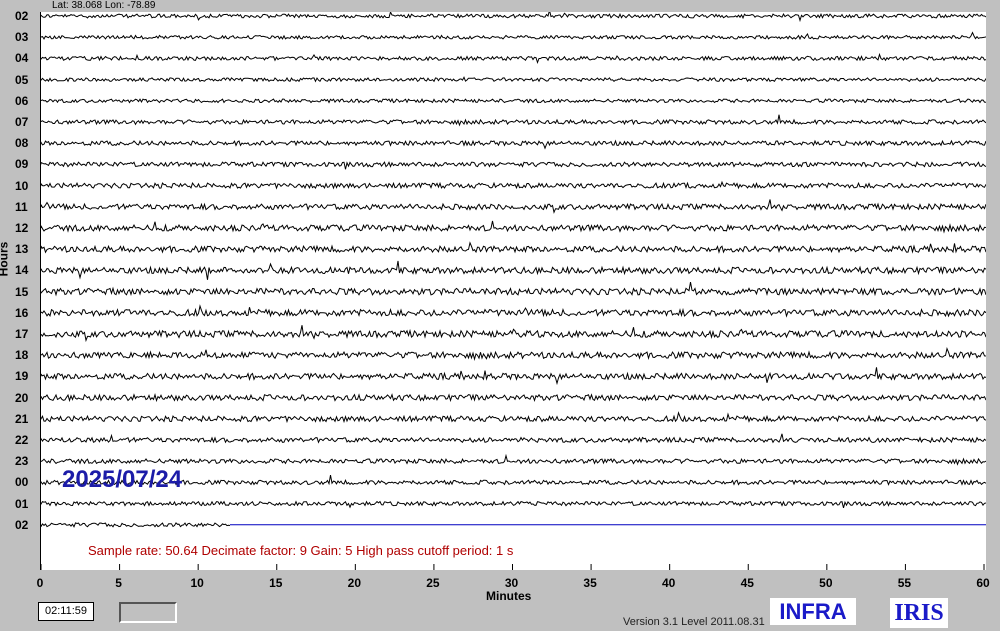  What do you see at coordinates (148, 612) in the screenshot?
I see `status-indicator` at bounding box center [148, 612].